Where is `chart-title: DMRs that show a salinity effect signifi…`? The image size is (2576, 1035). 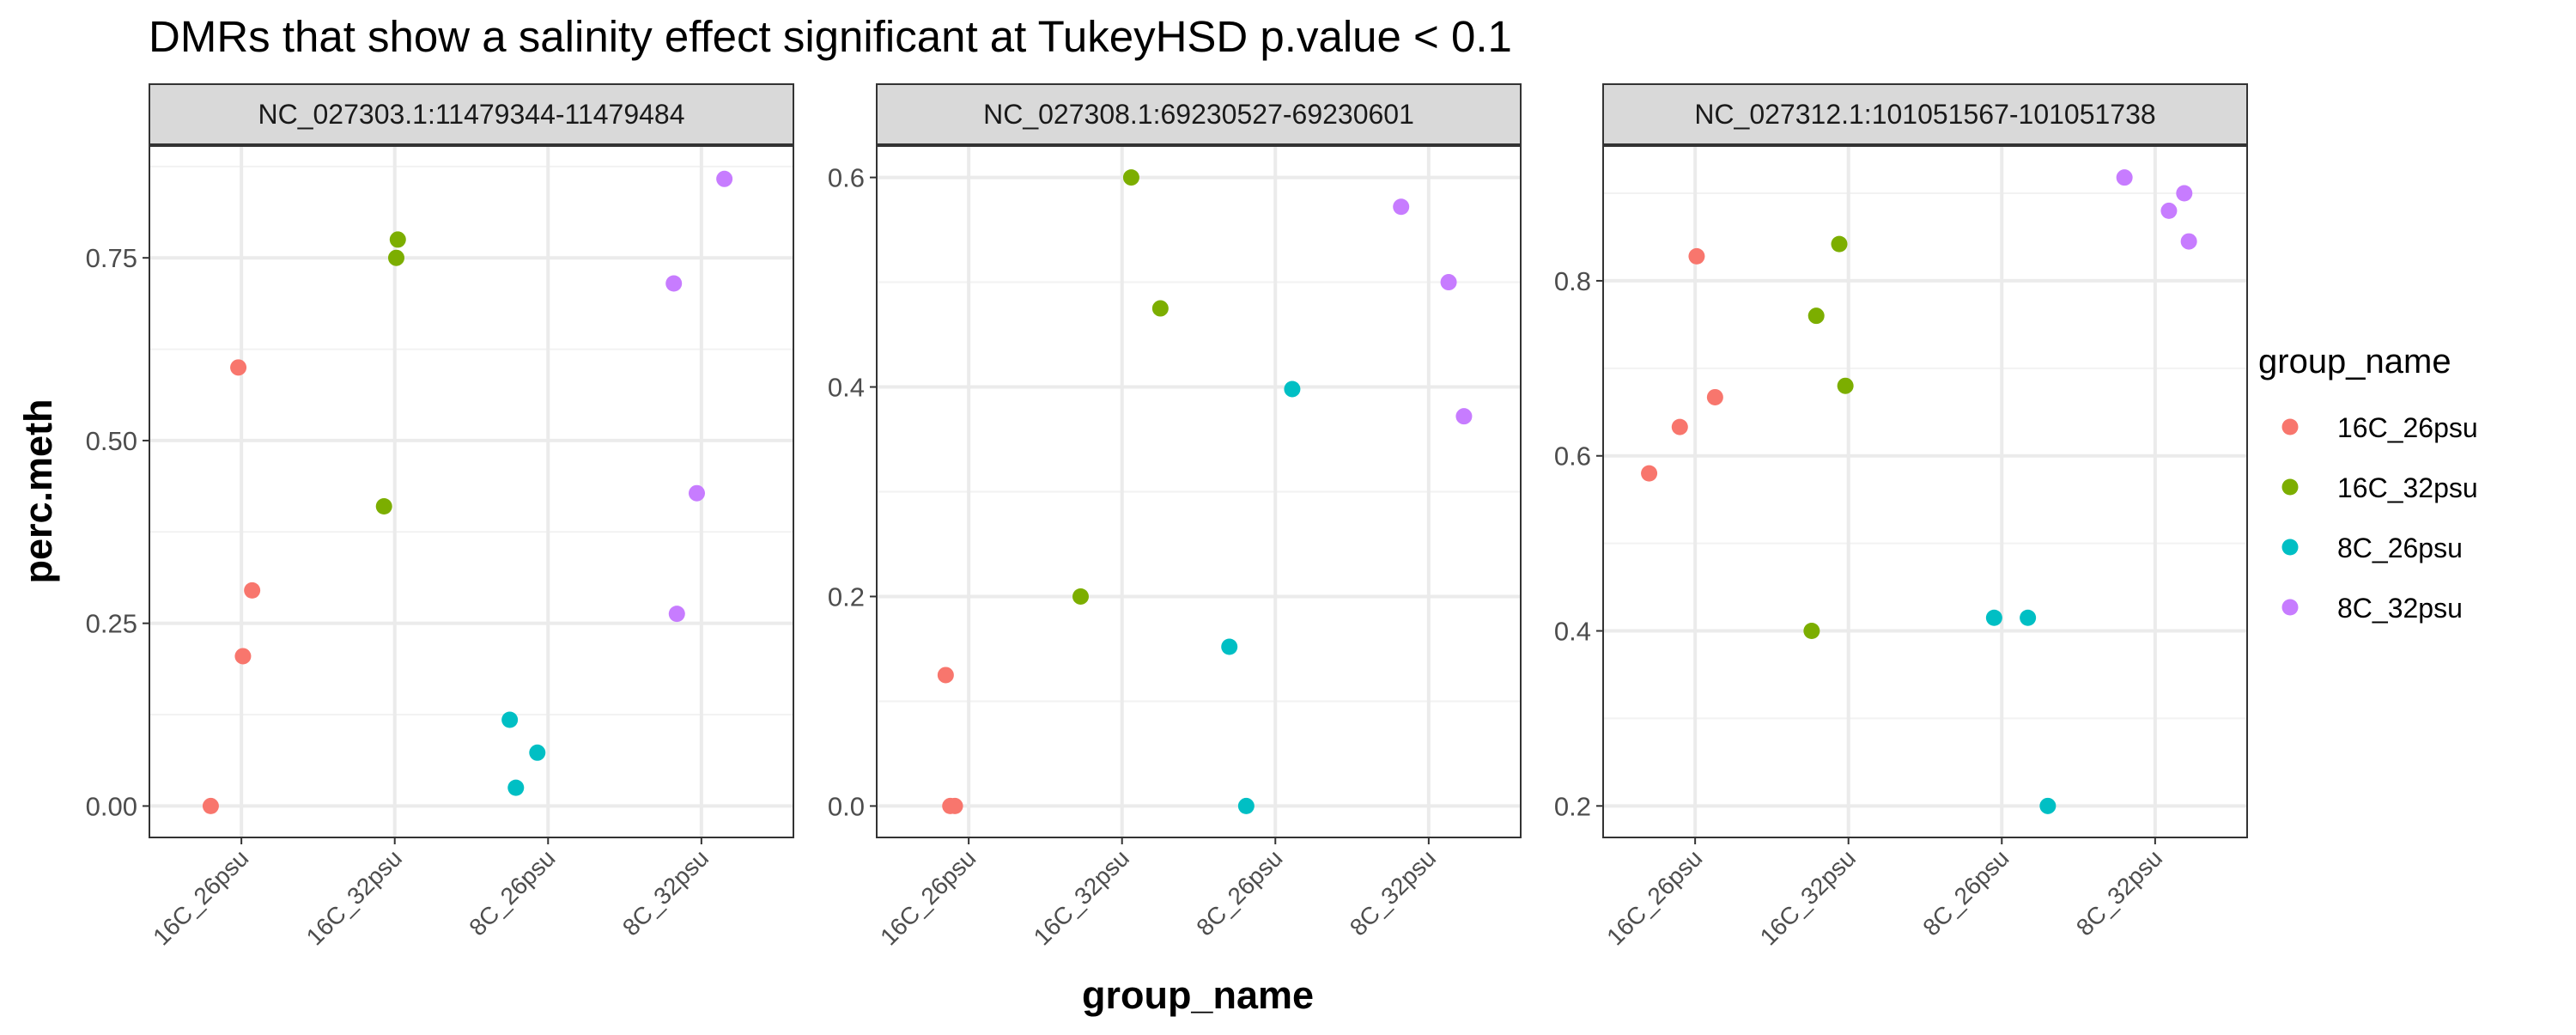 chart-title: DMRs that show a salinity effect signifi… is located at coordinates (830, 36).